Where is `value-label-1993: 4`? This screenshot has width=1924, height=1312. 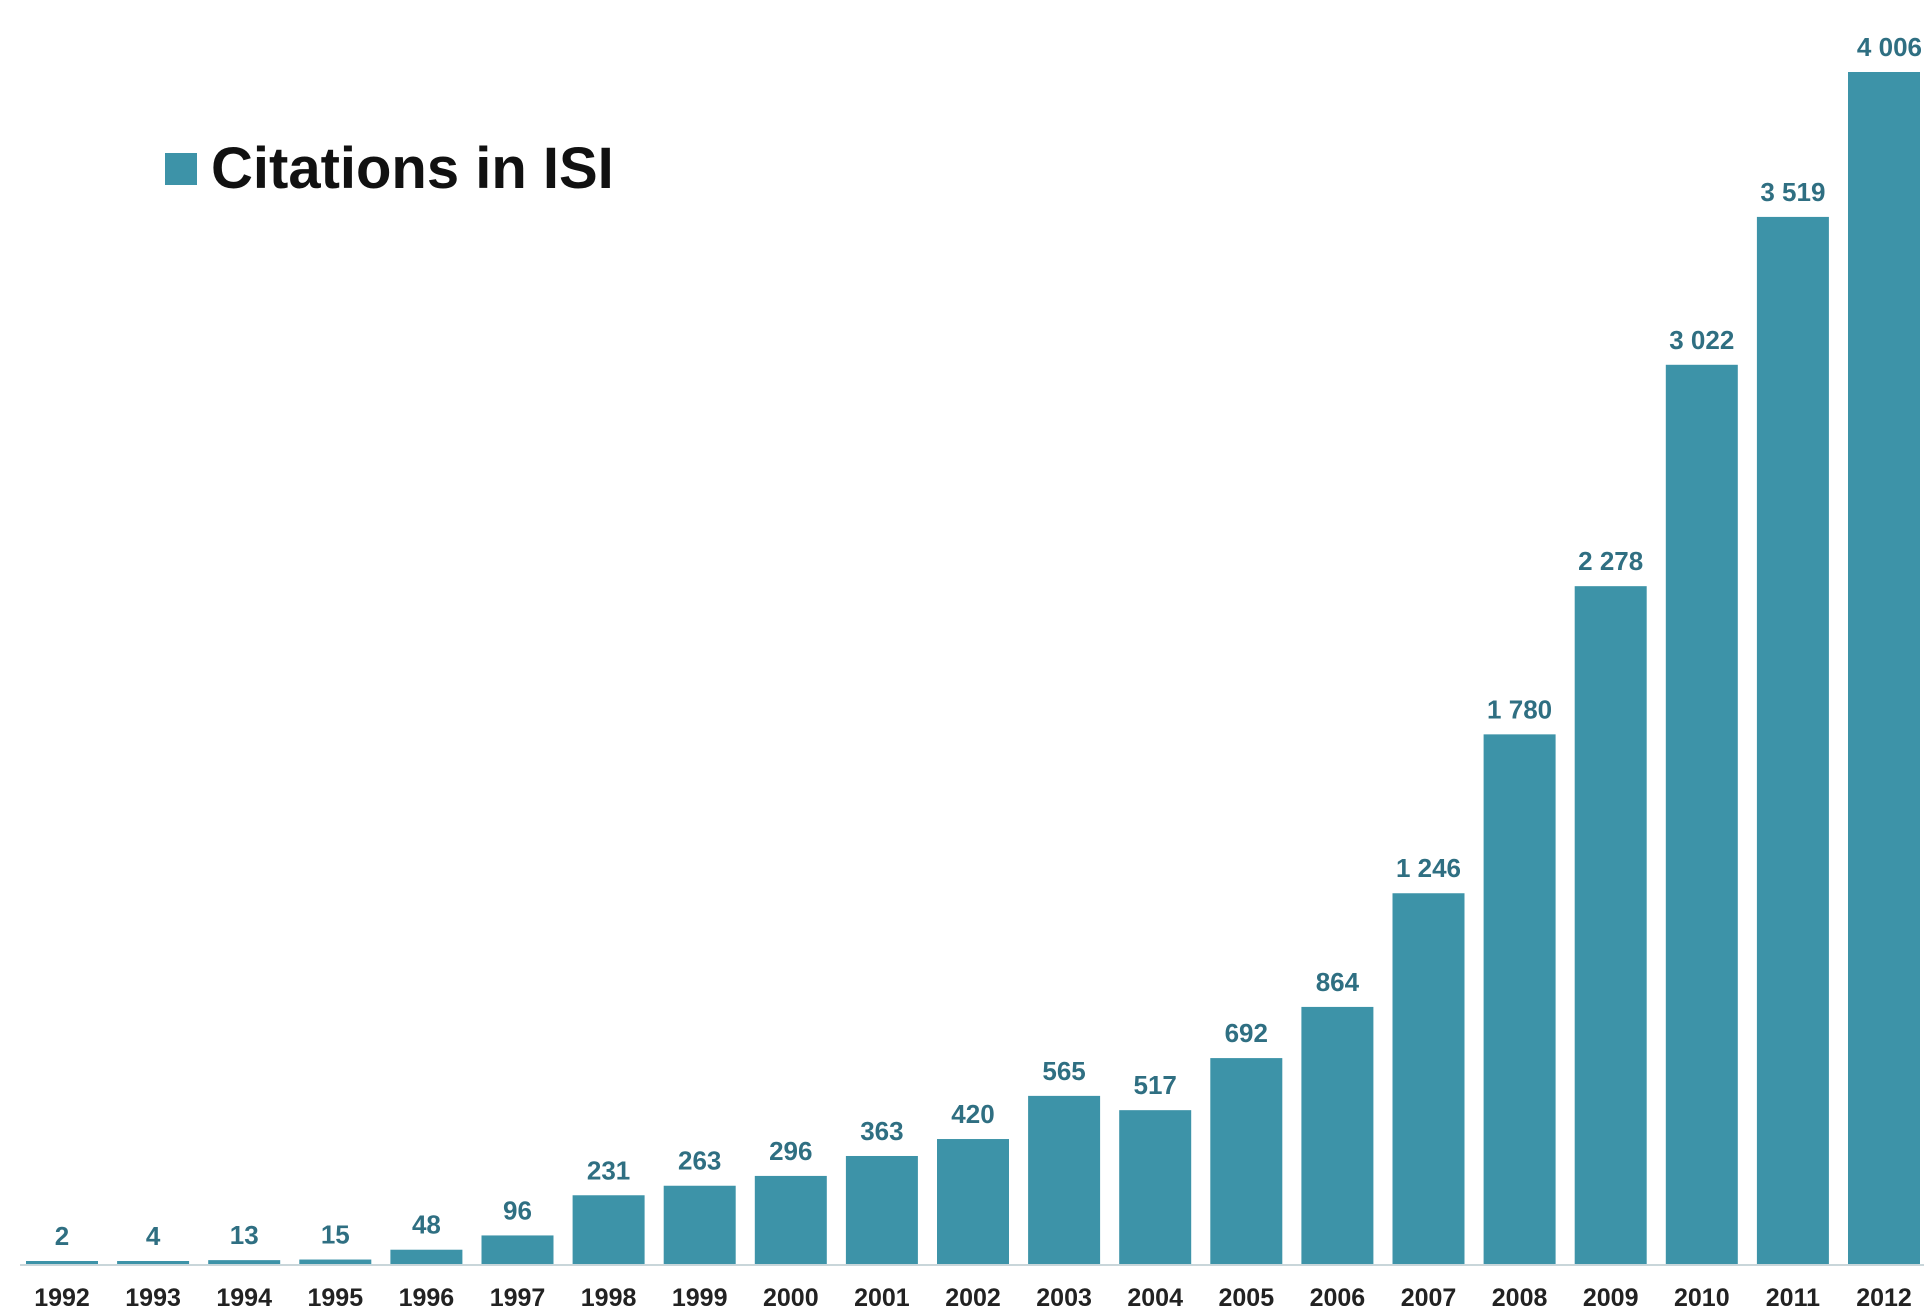 value-label-1993: 4 is located at coordinates (153, 1236).